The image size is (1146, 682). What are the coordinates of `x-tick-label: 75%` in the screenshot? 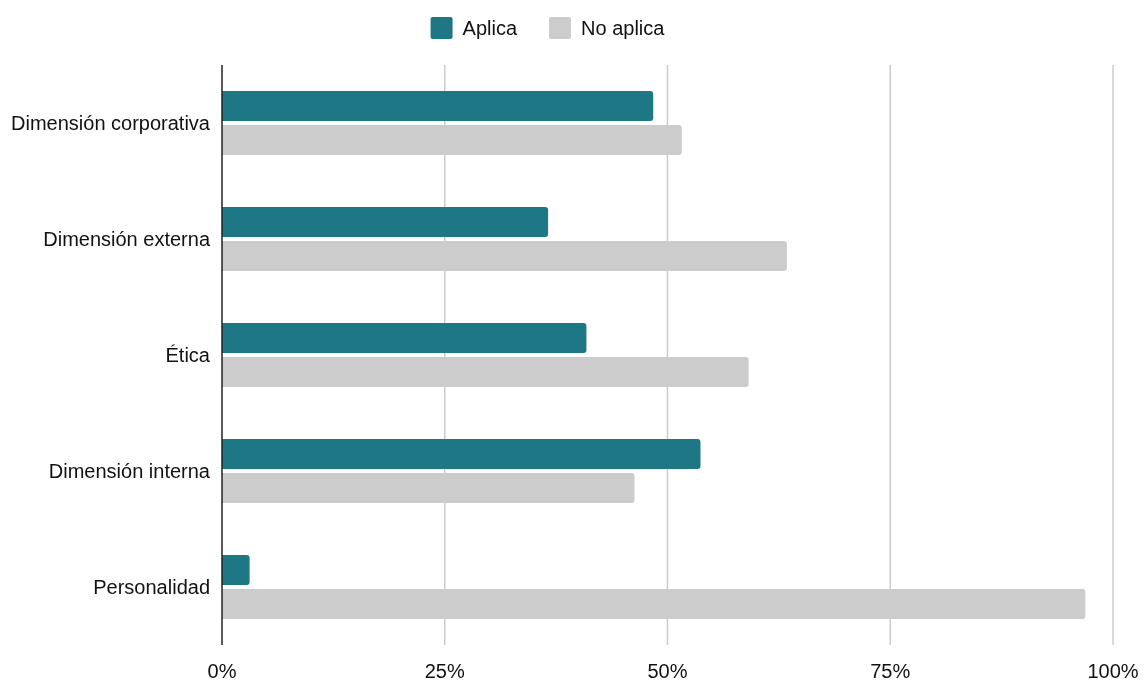 It's located at (890, 671).